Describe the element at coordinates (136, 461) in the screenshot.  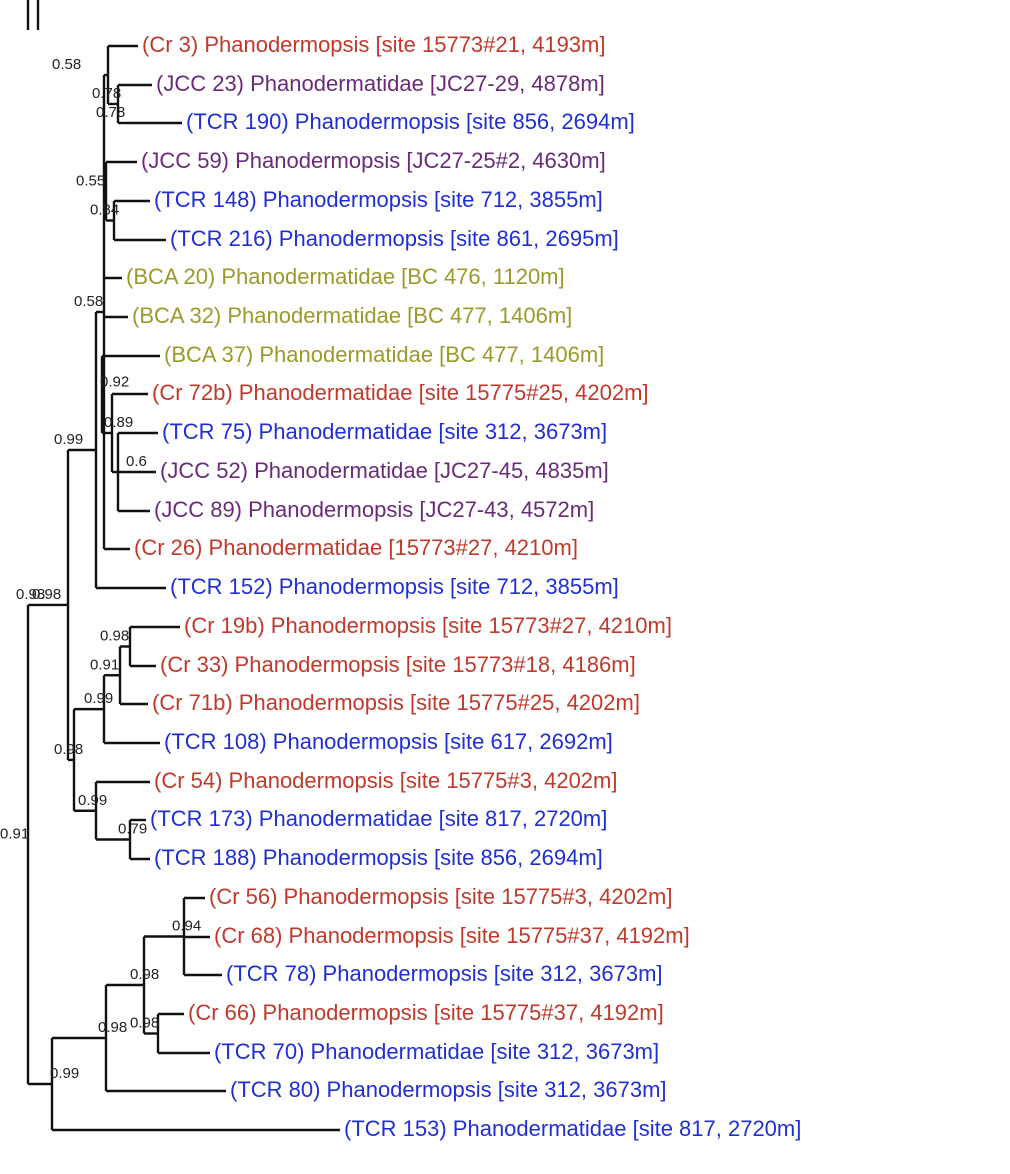
I see `support-value: 0.6` at that location.